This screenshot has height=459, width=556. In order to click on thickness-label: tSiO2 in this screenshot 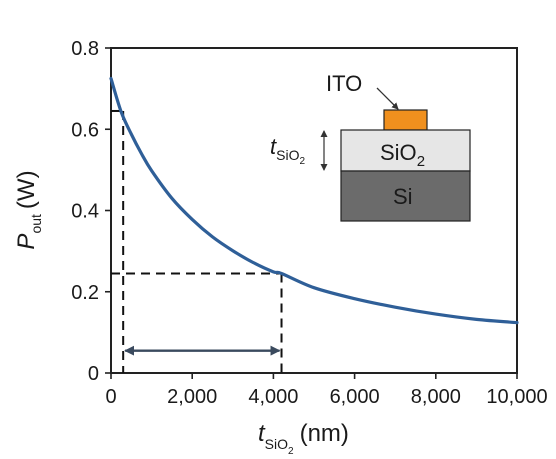, I will do `click(287, 150)`.